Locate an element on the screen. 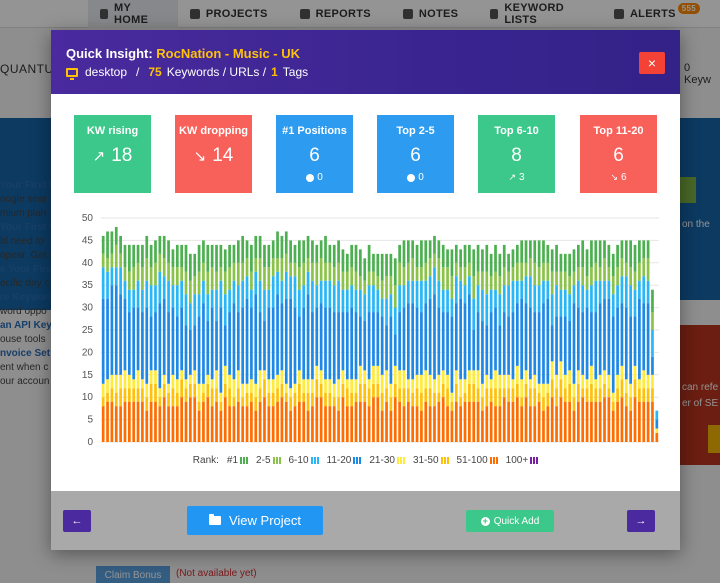 Image resolution: width=720 pixels, height=583 pixels. card-top-2-5: Top 2-5 6 0 is located at coordinates (415, 154).